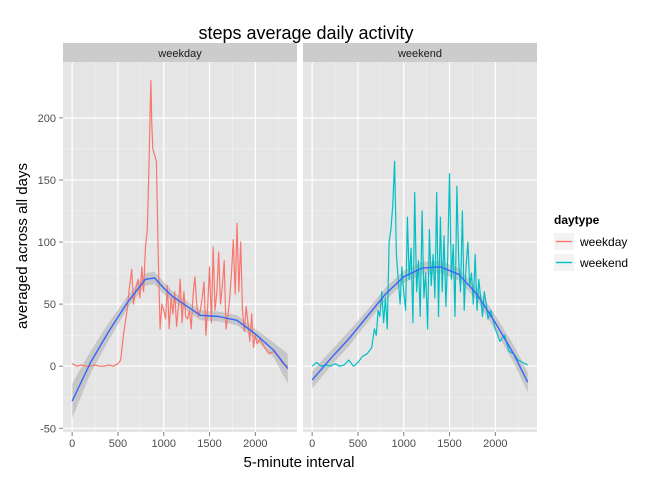 This screenshot has height=480, width=672. Describe the element at coordinates (603, 242) in the screenshot. I see `legend-label-weekday: weekday` at that location.